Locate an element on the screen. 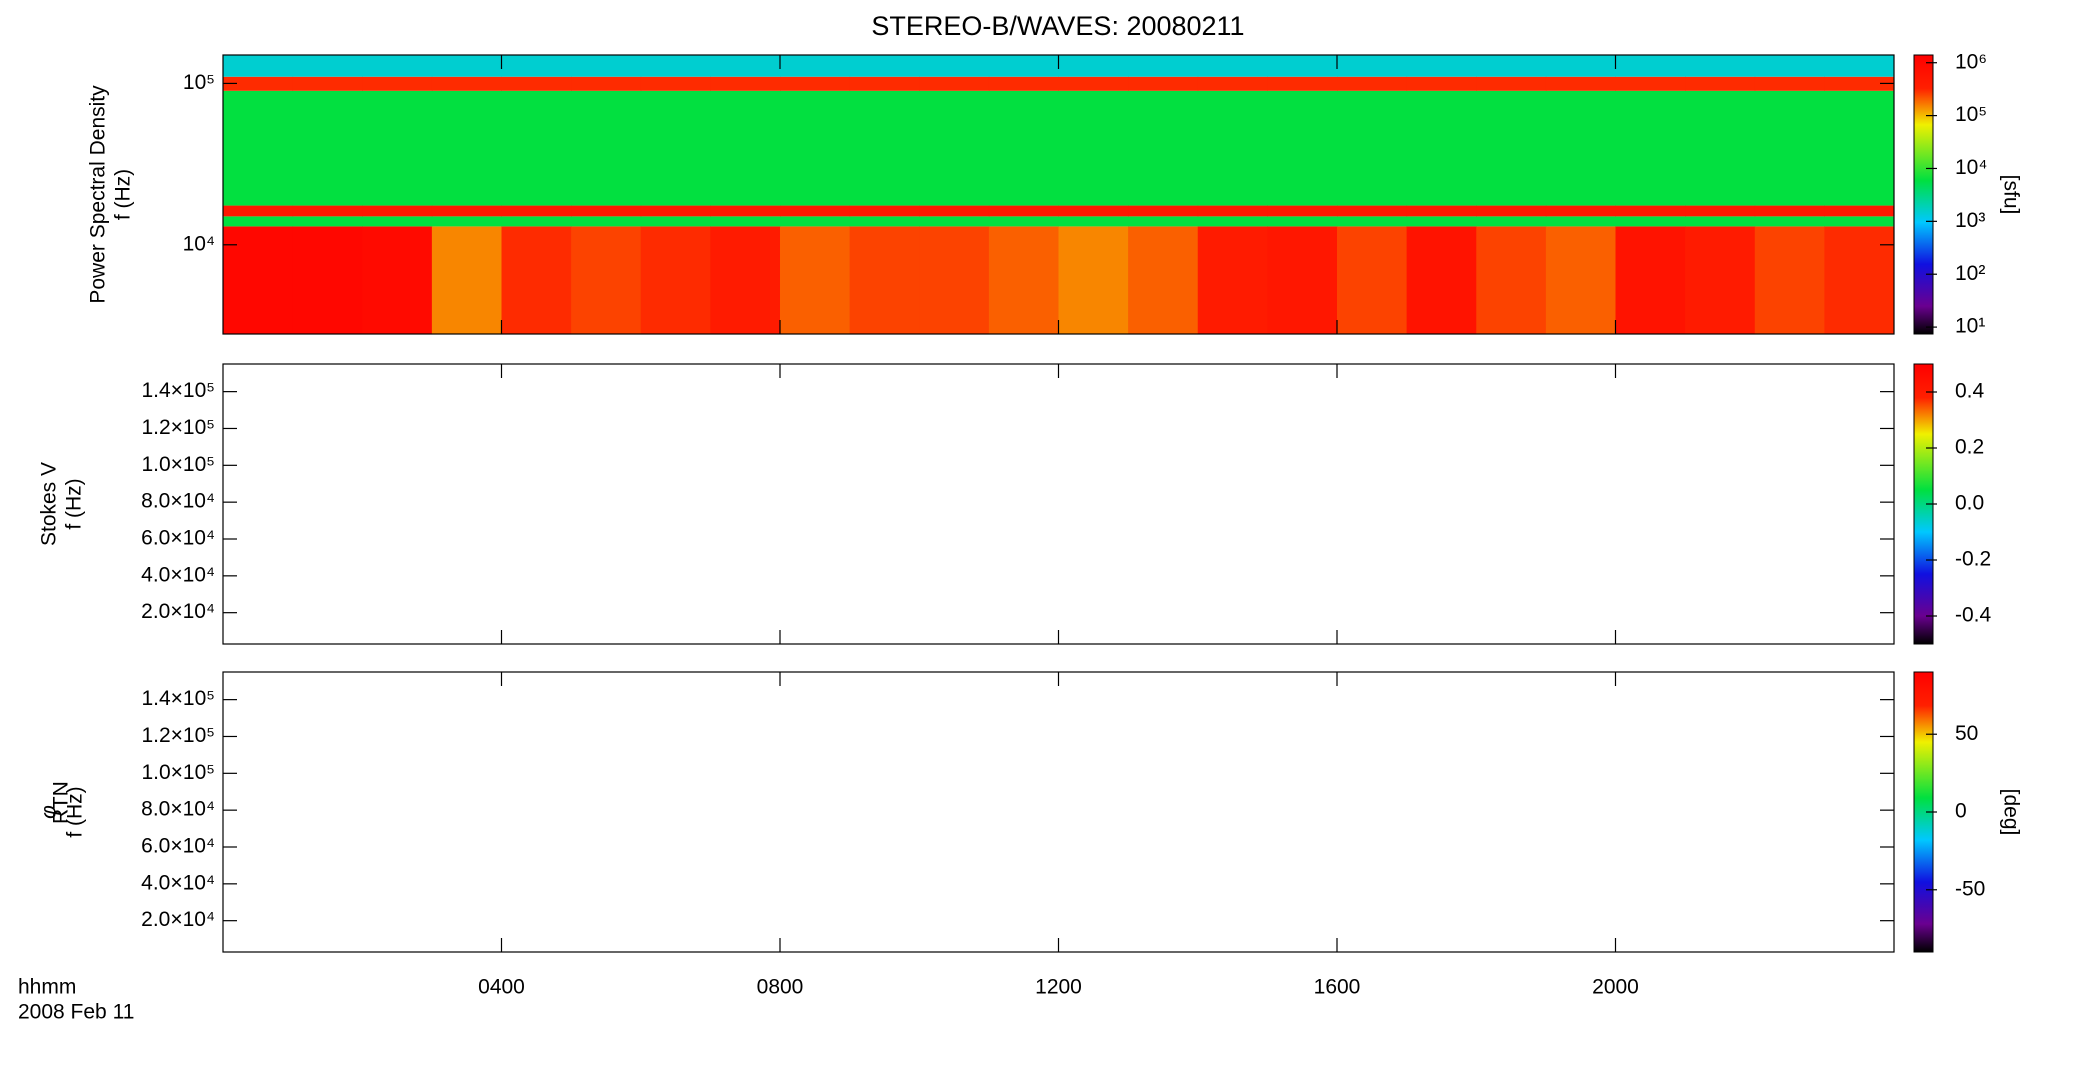 The image size is (2096, 1080). y-axis-label: Power Spectral Density is located at coordinates (98, 194).